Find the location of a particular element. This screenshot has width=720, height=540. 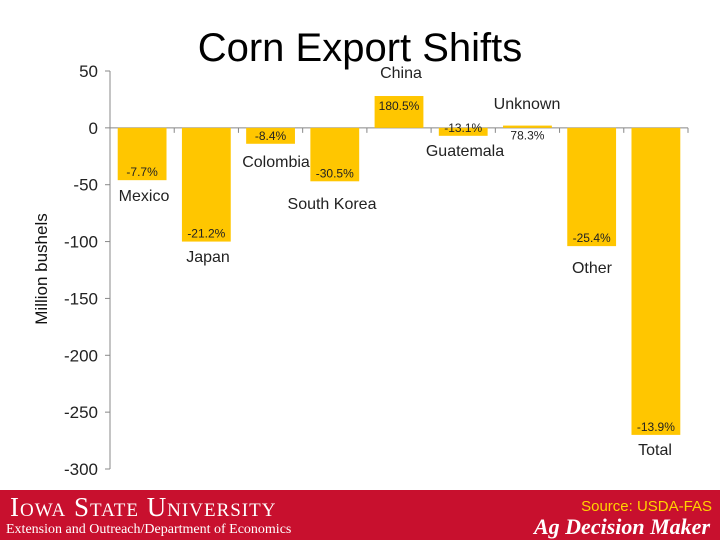

pct-label: -13.1% is located at coordinates (463, 128).